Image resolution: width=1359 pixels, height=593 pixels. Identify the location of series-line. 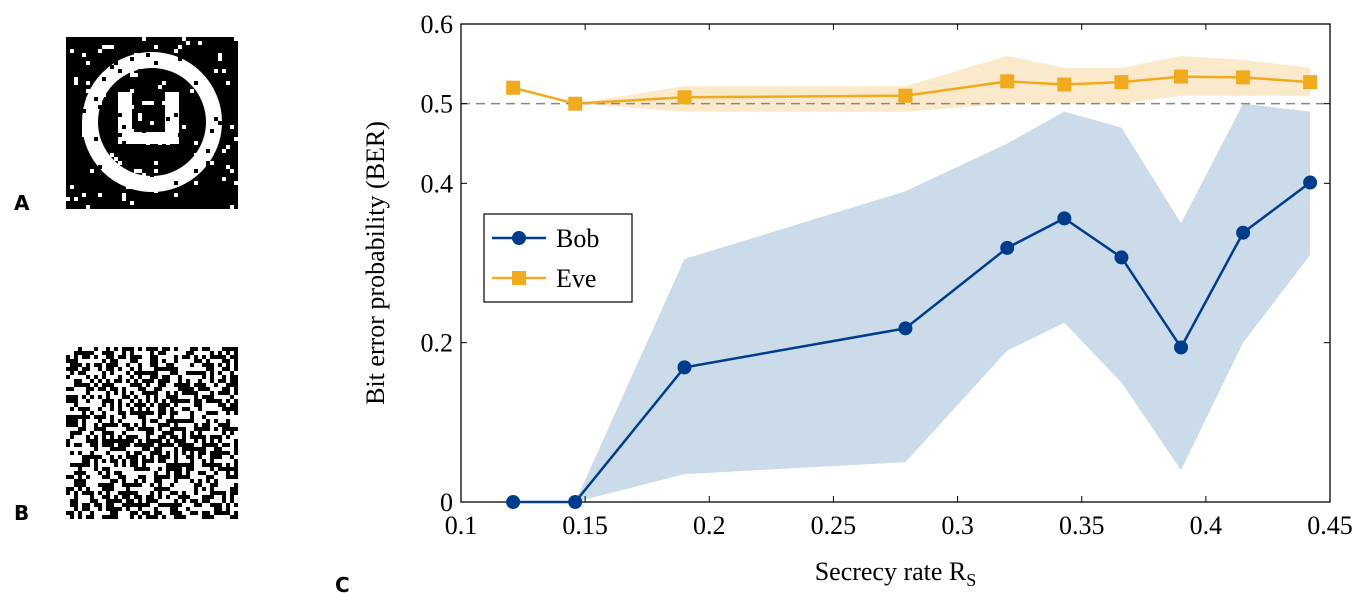
(911, 90).